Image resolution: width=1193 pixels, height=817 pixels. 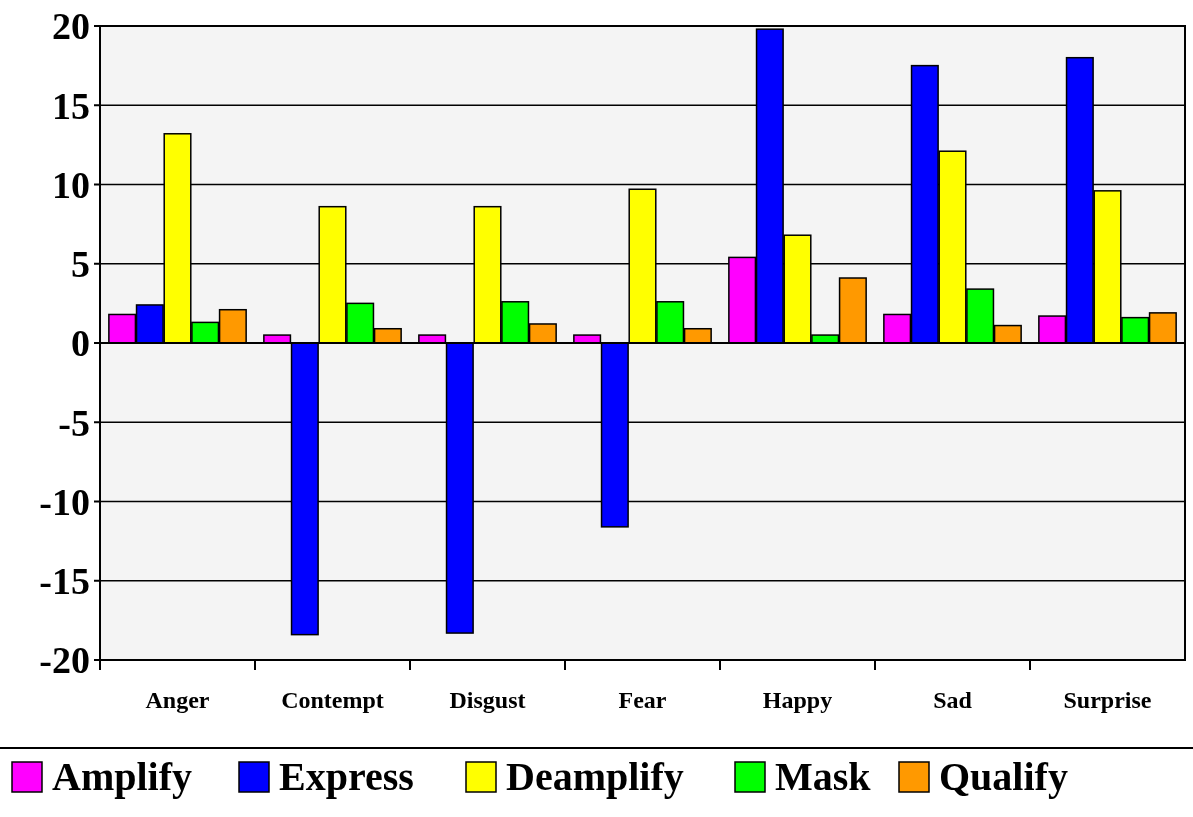 I want to click on x-tick-label: Surprise, so click(x=1107, y=700).